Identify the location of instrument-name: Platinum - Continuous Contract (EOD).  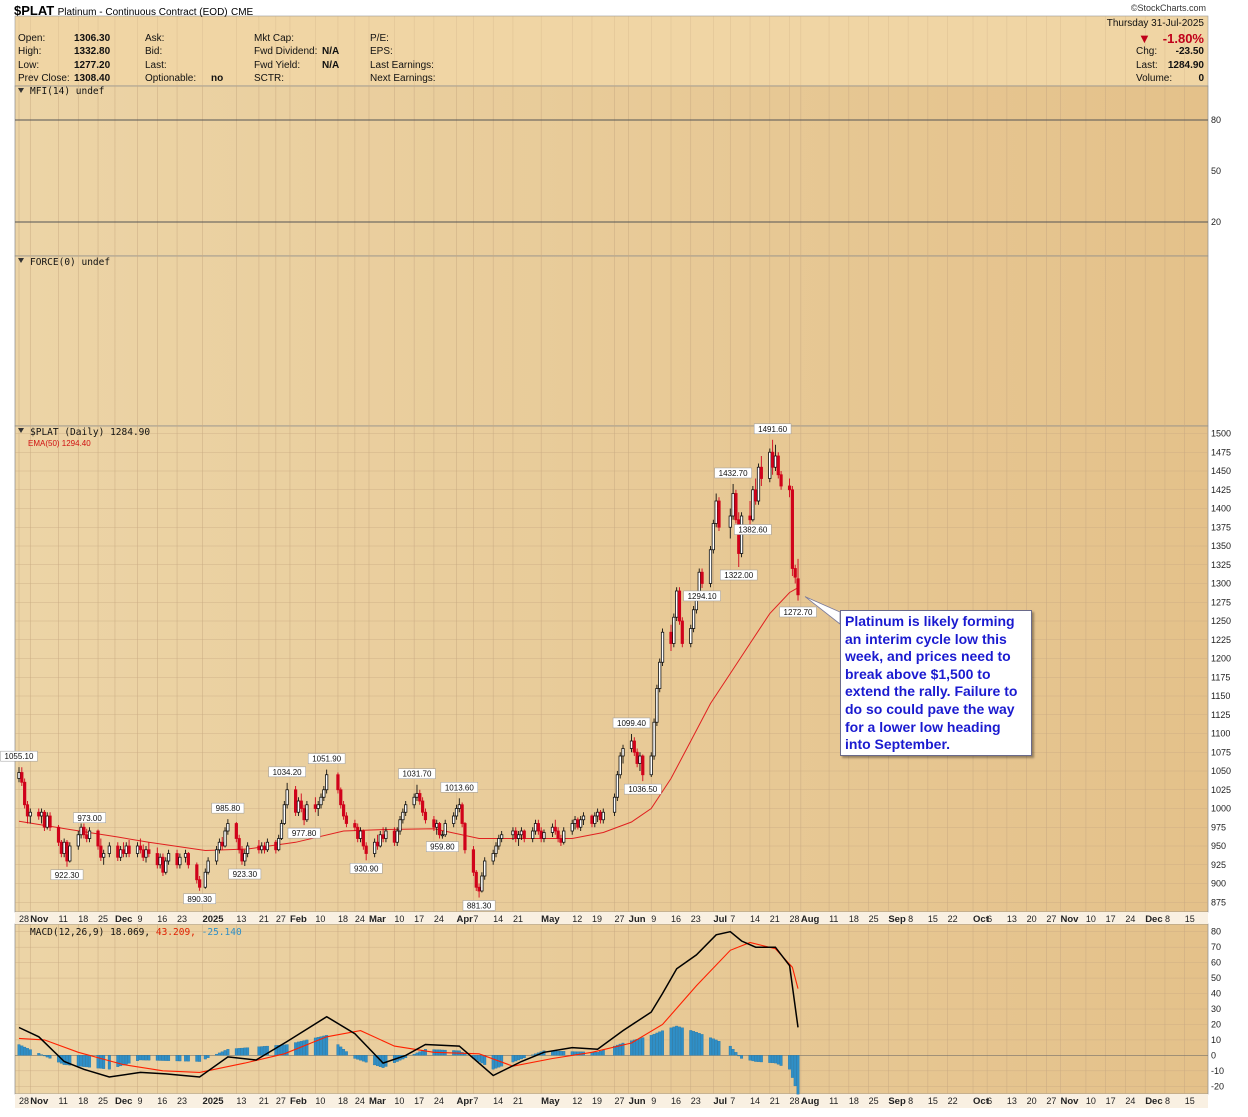
(142, 12).